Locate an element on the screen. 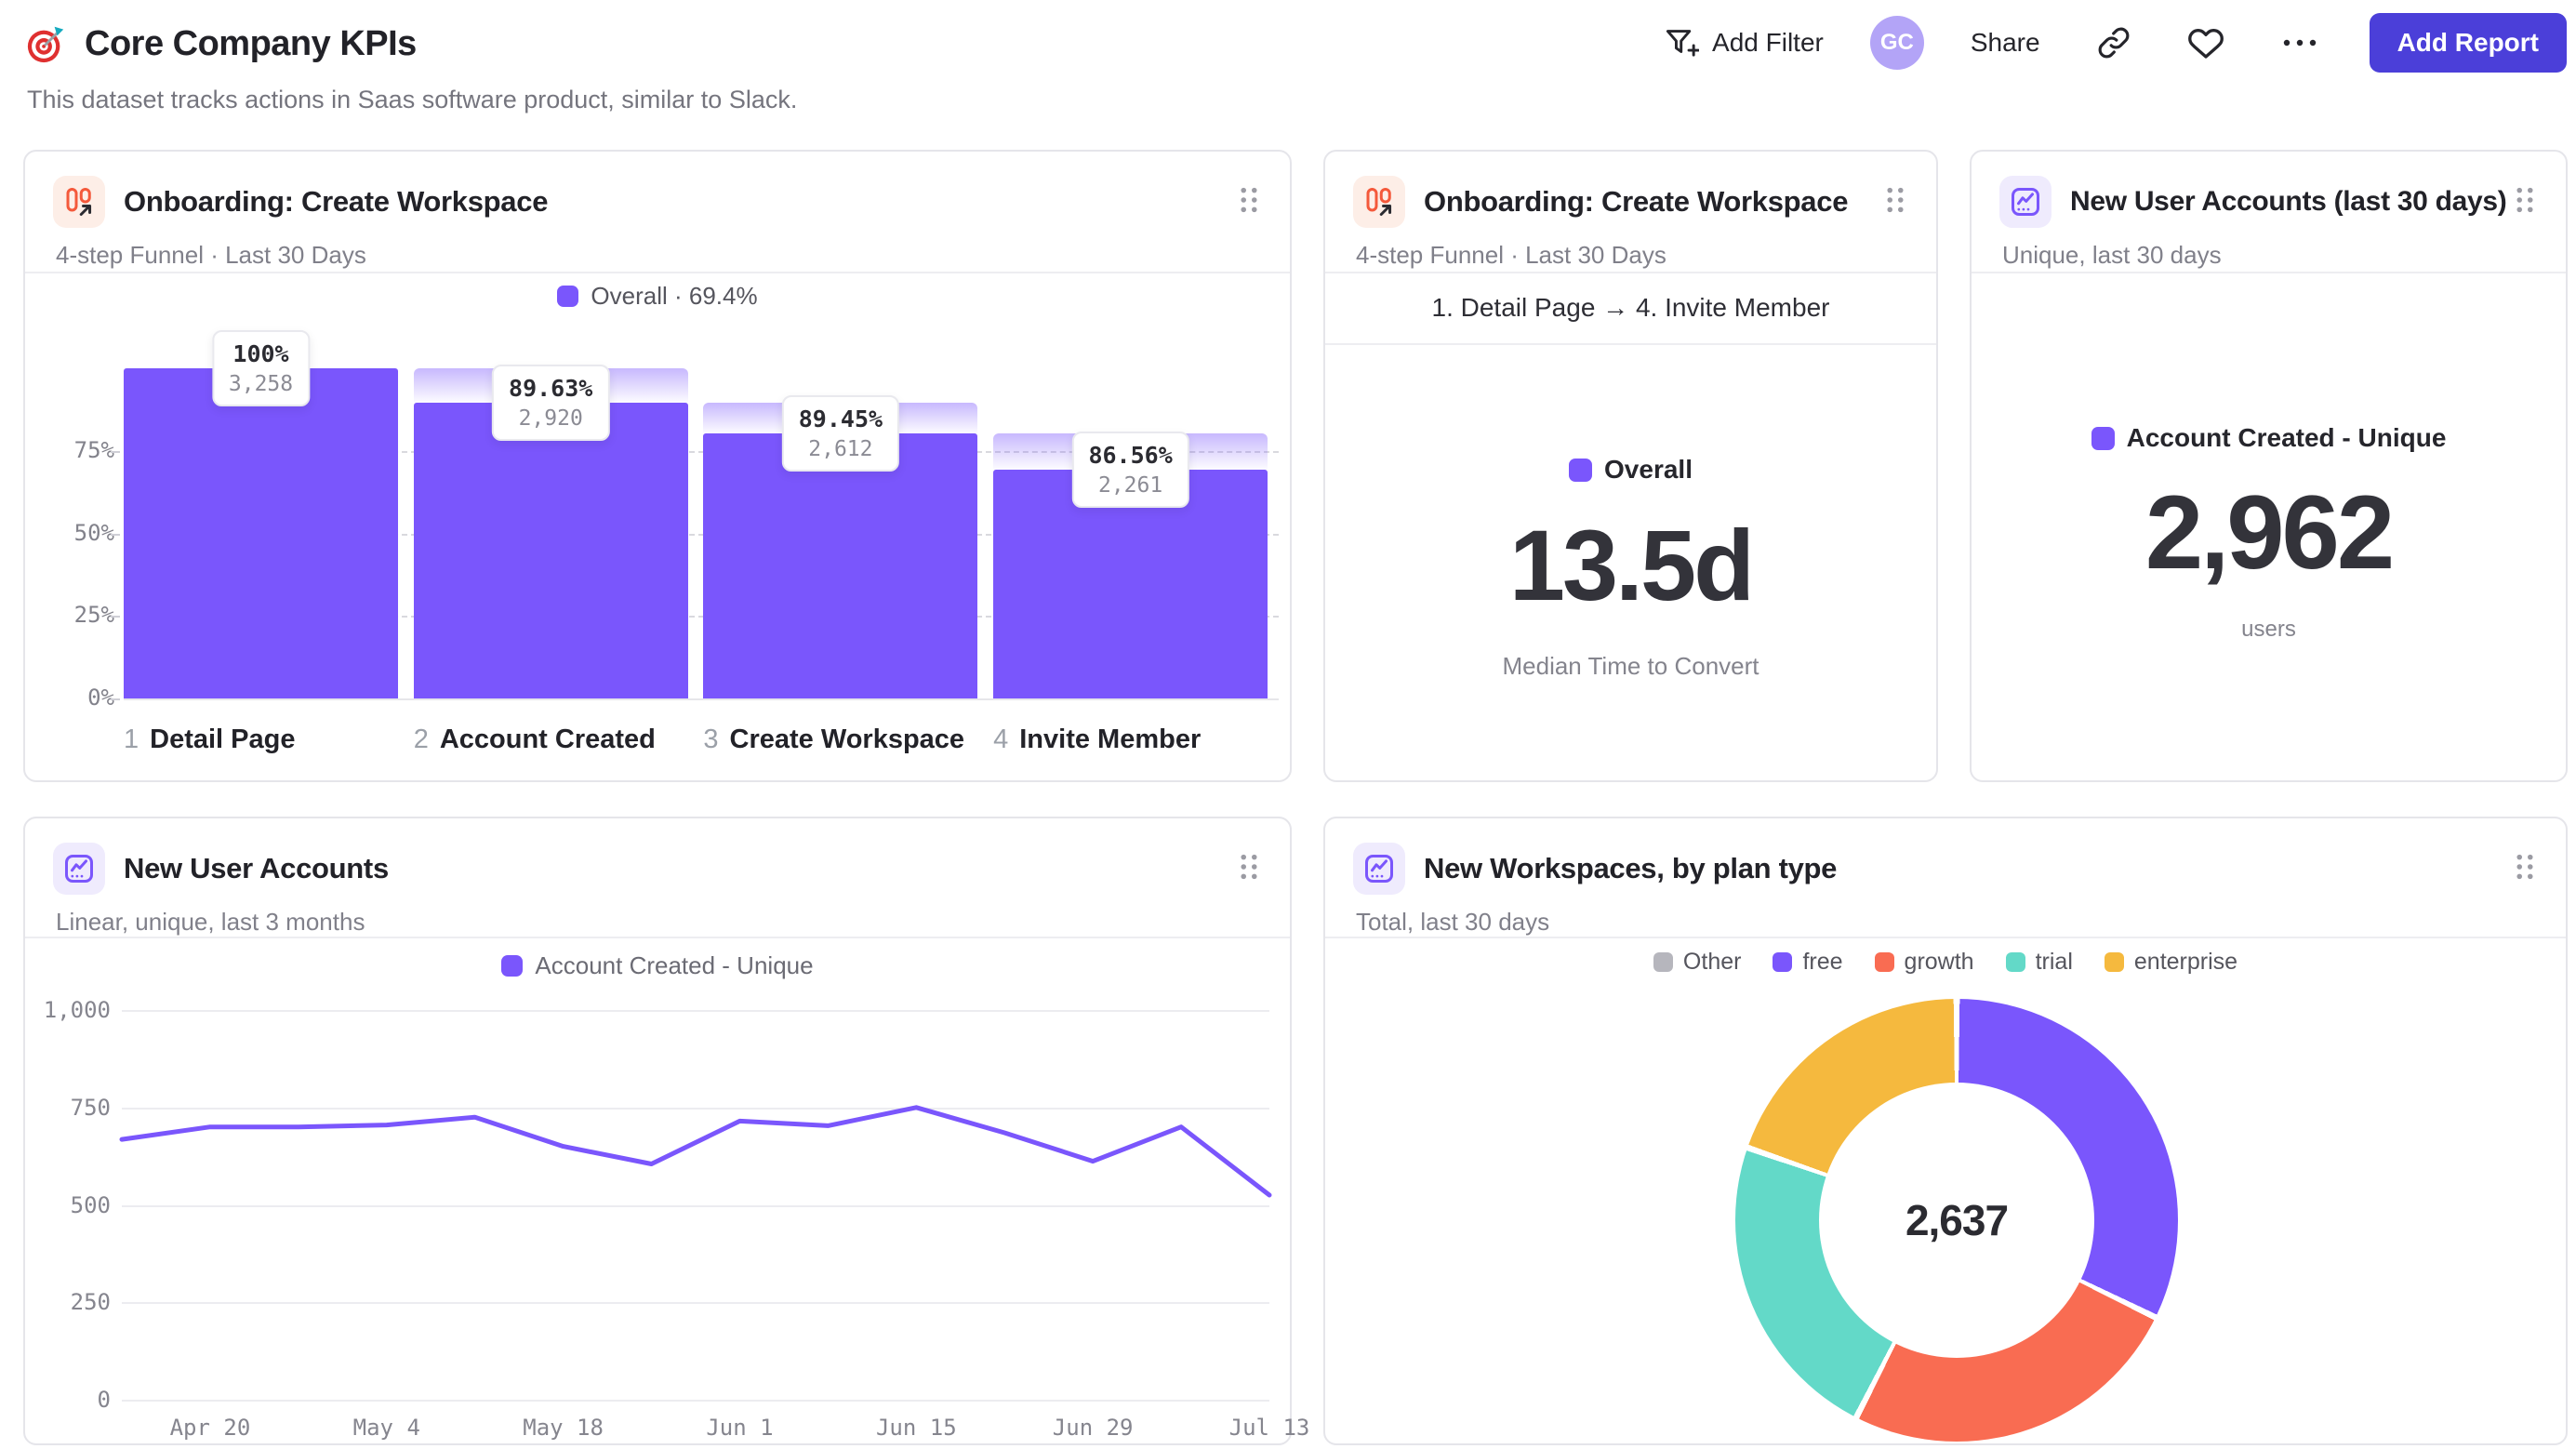 The image size is (2576, 1449). add-filter-button: Add Filter is located at coordinates (1743, 43).